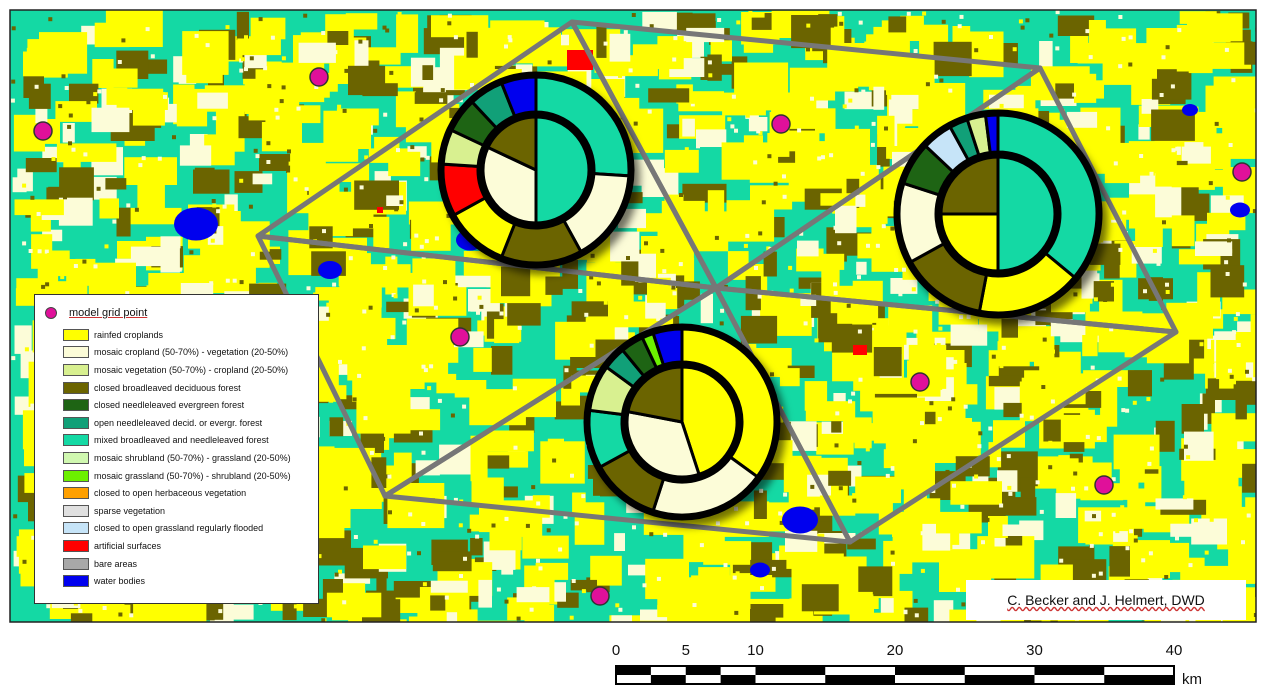 This screenshot has width=1264, height=688. I want to click on pie-right, so click(998, 214).